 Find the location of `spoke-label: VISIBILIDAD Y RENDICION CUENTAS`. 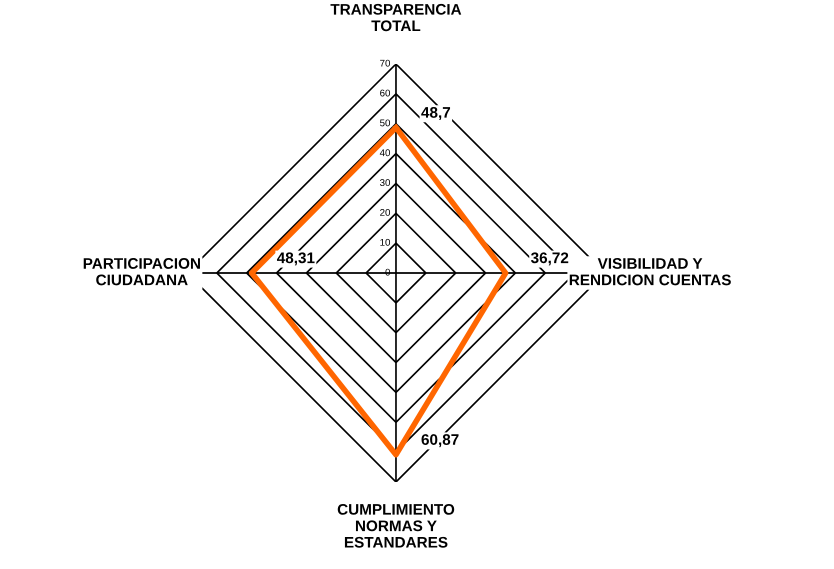

spoke-label: VISIBILIDAD Y RENDICION CUENTAS is located at coordinates (650, 272).